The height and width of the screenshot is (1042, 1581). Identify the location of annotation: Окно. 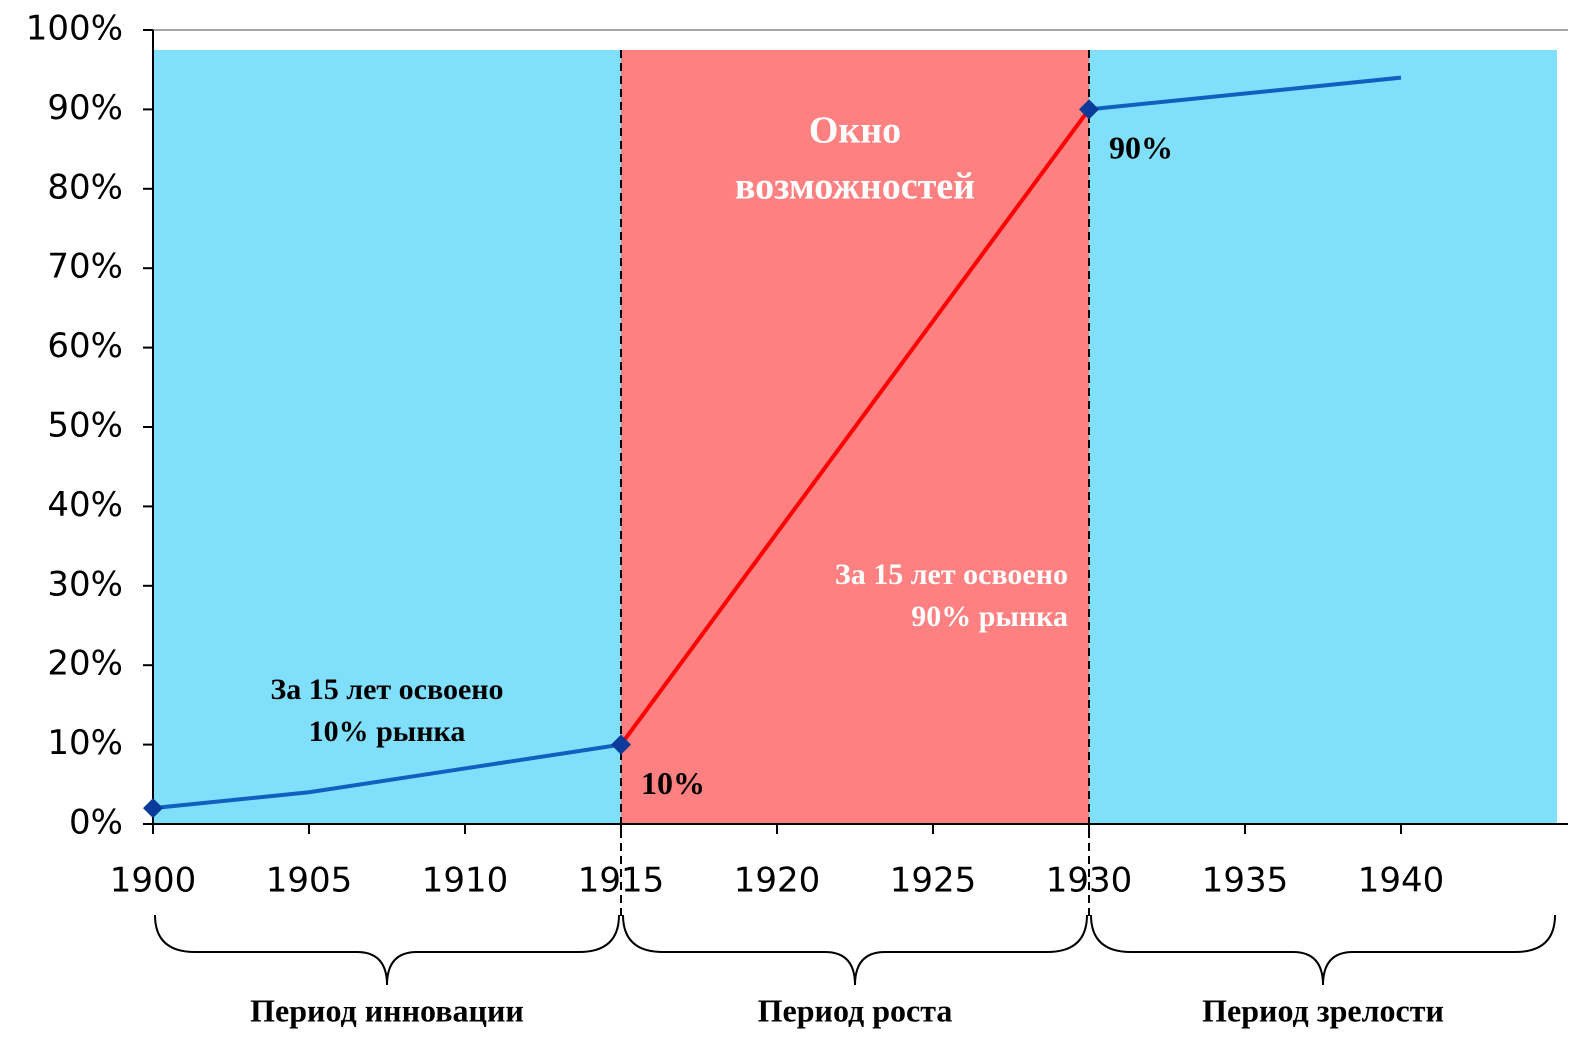
(855, 131).